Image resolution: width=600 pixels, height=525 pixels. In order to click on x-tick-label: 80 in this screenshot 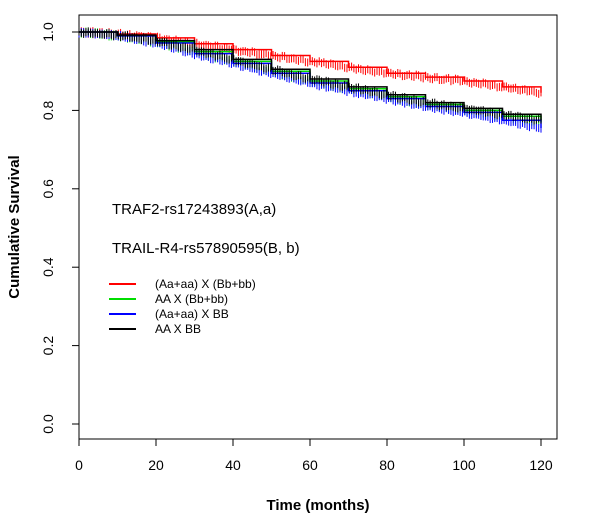, I will do `click(387, 465)`.